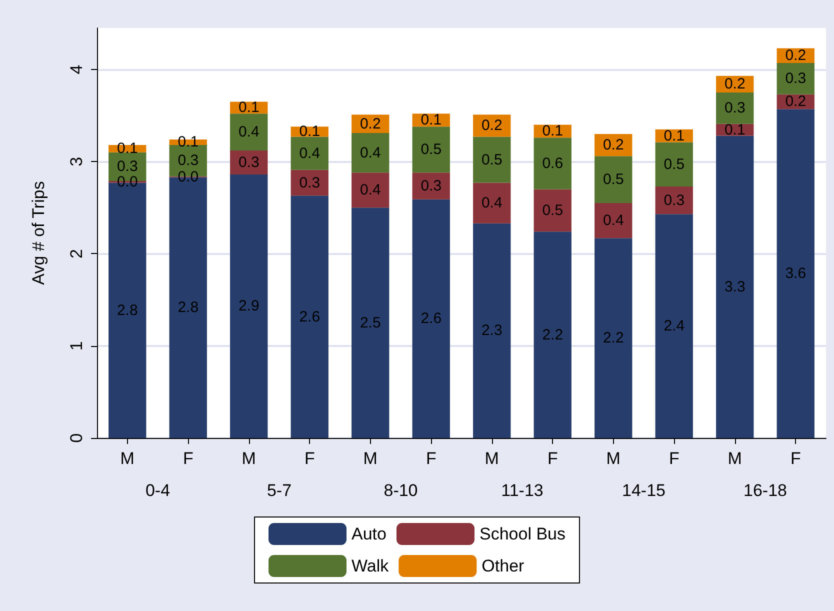 The height and width of the screenshot is (611, 834). I want to click on data-label: 0.6, so click(553, 163).